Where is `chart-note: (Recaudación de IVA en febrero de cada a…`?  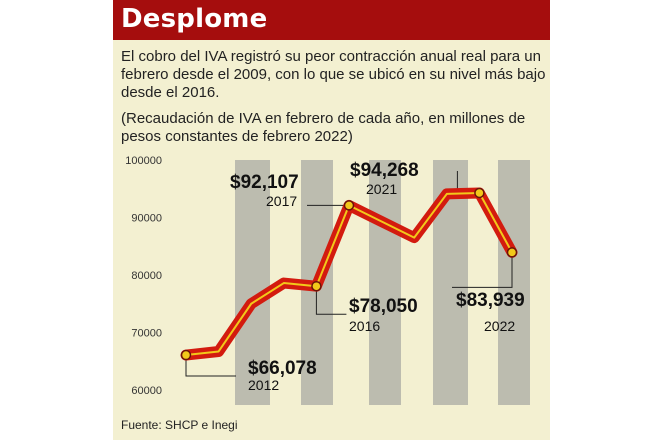 chart-note: (Recaudación de IVA en febrero de cada a… is located at coordinates (323, 127).